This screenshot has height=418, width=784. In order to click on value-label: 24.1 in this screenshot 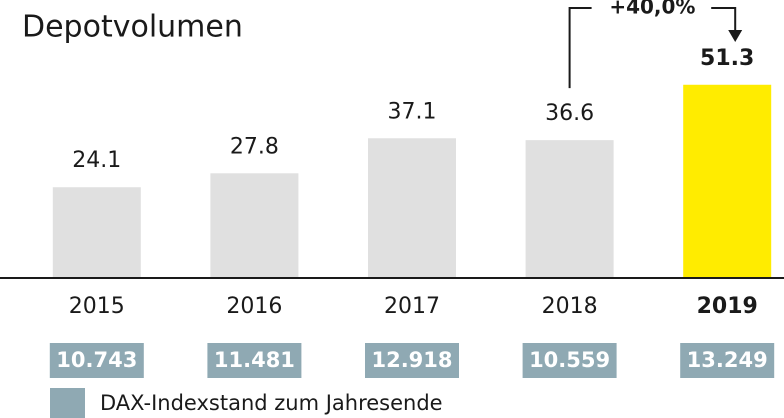, I will do `click(96, 160)`.